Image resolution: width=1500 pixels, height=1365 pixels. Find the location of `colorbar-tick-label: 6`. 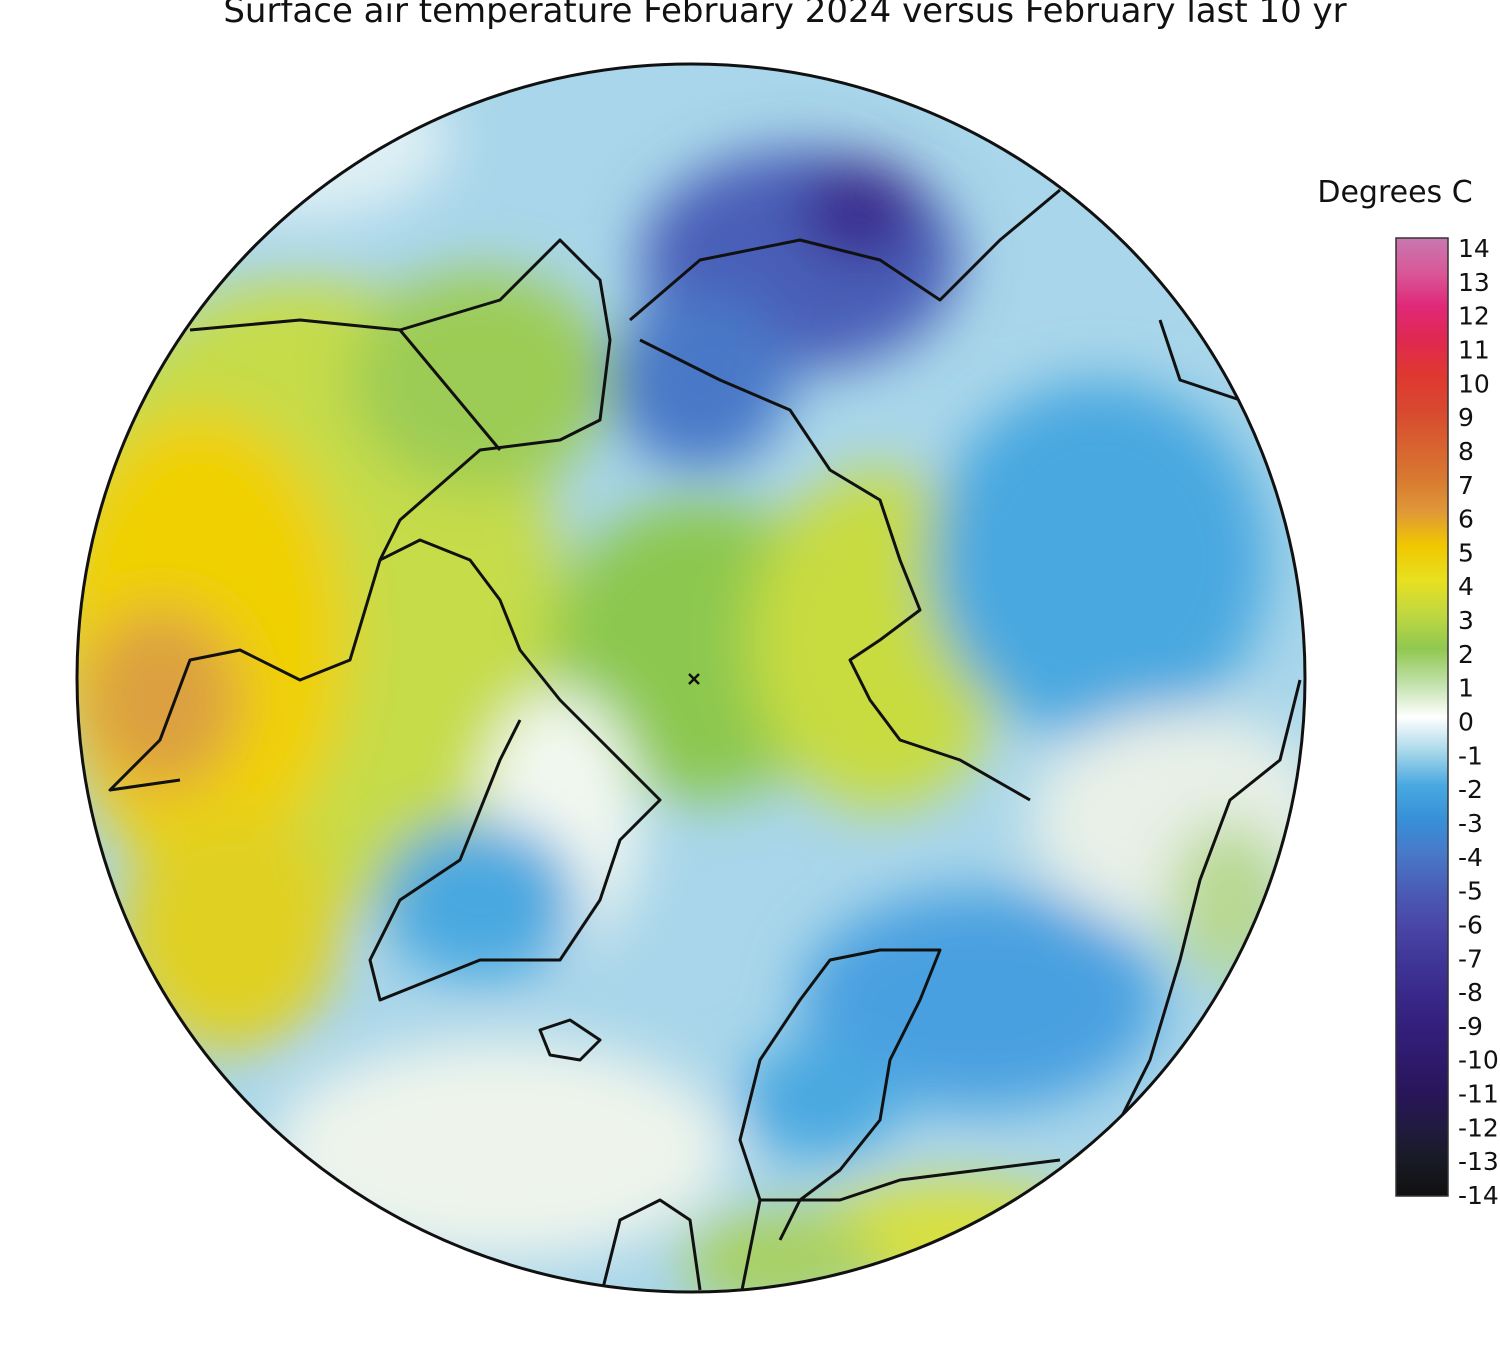

colorbar-tick-label: 6 is located at coordinates (1466, 519).